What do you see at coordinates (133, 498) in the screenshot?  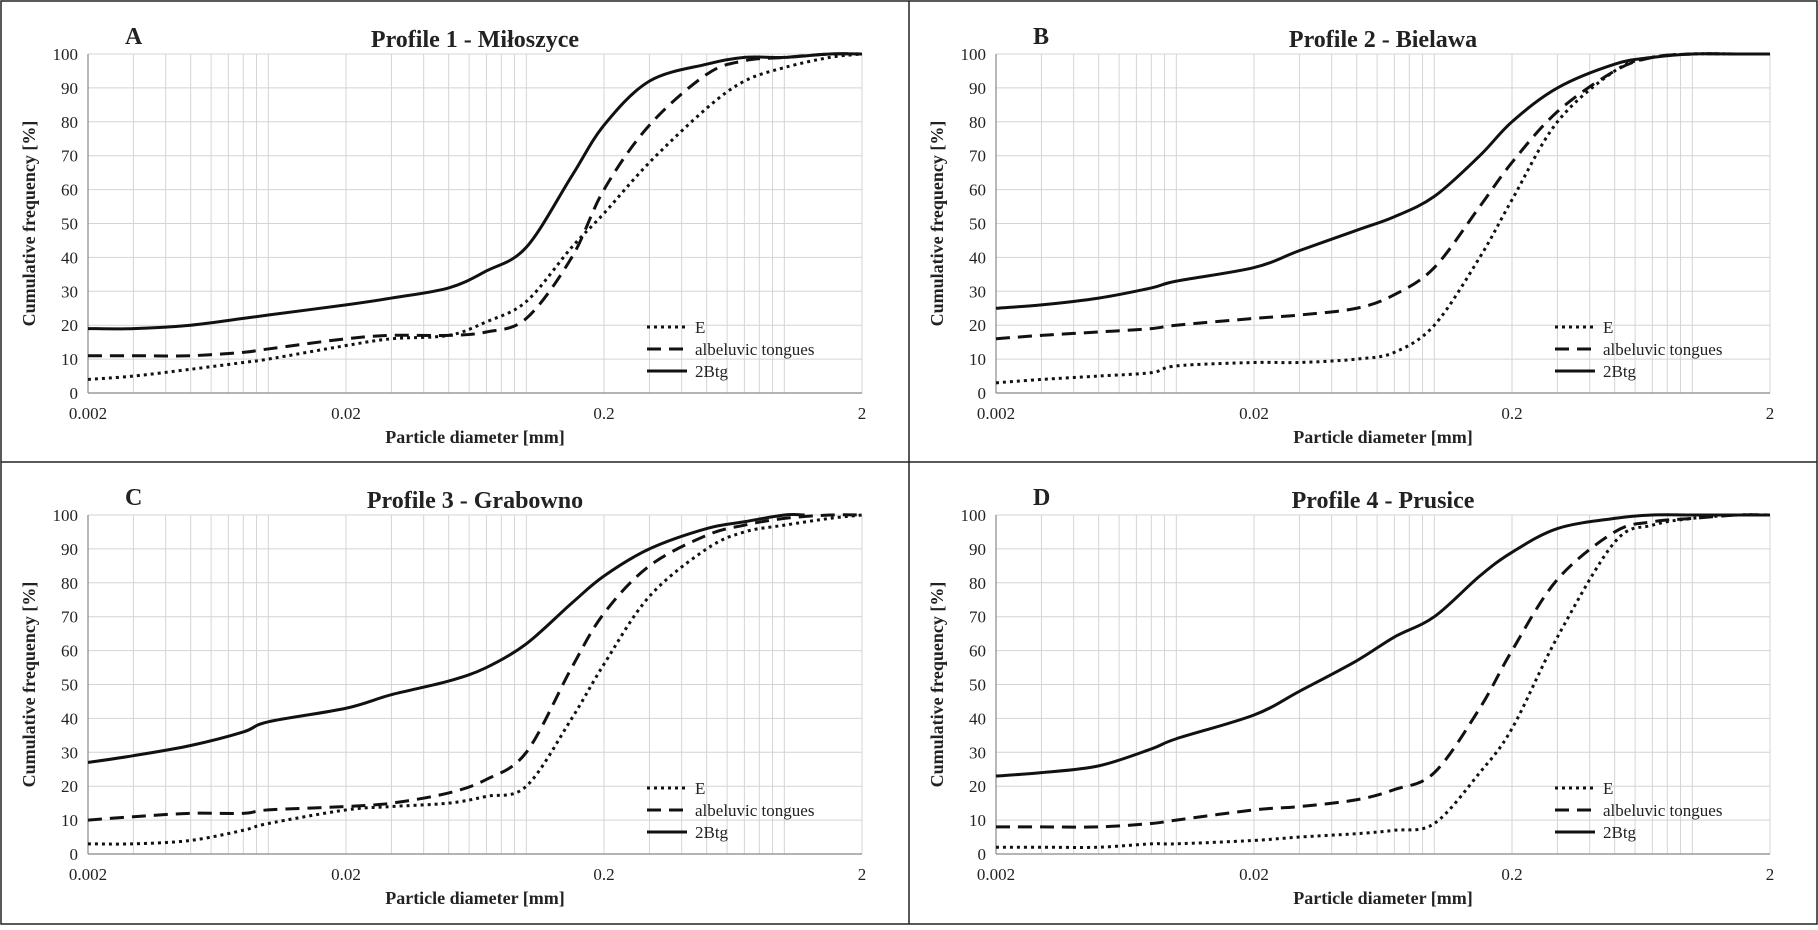 I see `panel-label: C` at bounding box center [133, 498].